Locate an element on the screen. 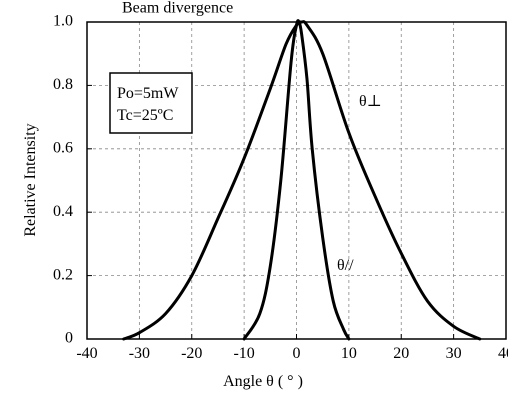 The height and width of the screenshot is (402, 508). y-tick-label: 0.2 is located at coordinates (63, 274).